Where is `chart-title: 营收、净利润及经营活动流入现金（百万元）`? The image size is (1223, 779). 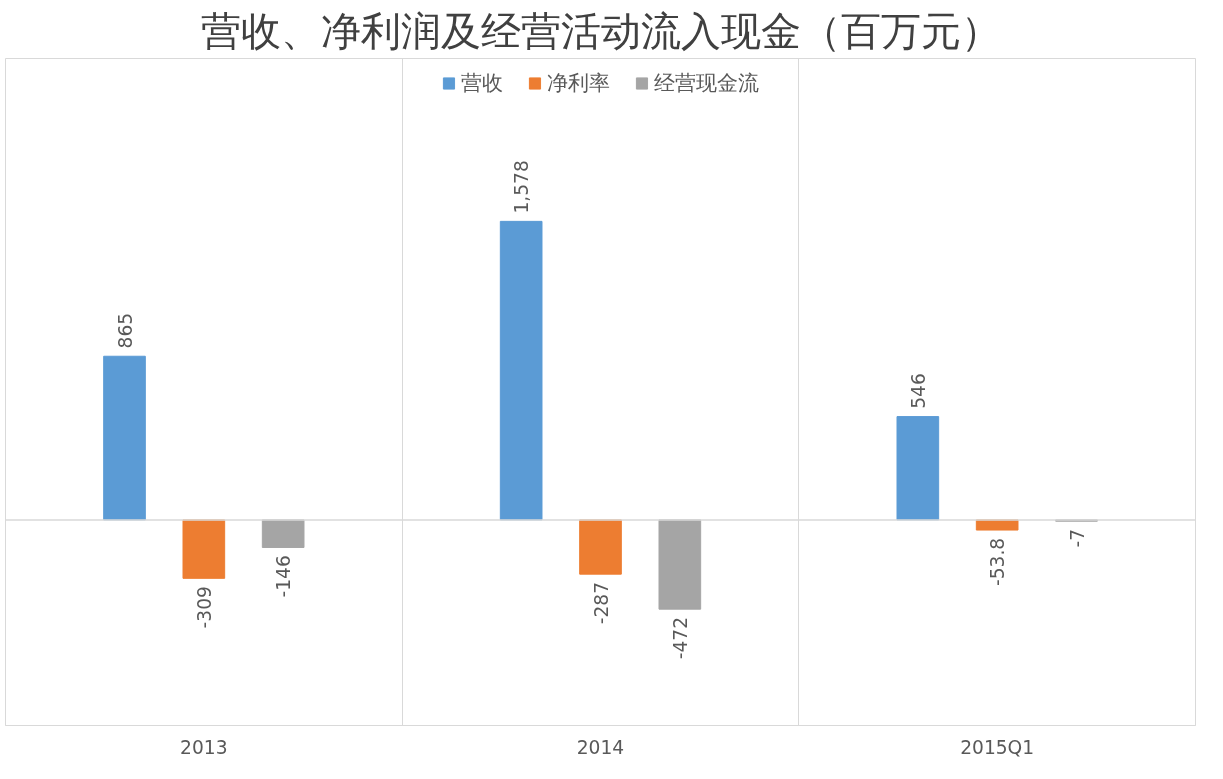 chart-title: 营收、净利润及经营活动流入现金（百万元） is located at coordinates (600, 30).